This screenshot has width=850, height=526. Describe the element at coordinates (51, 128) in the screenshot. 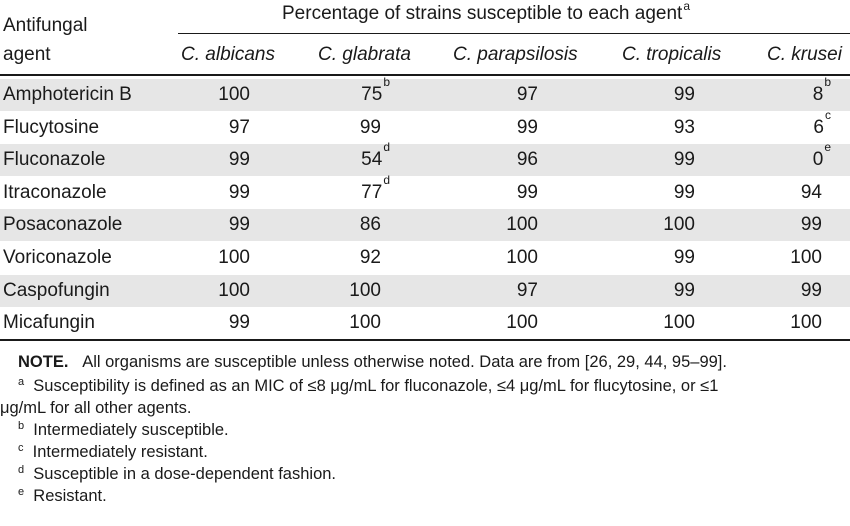

I see `agent-name: Flucytosine` at that location.